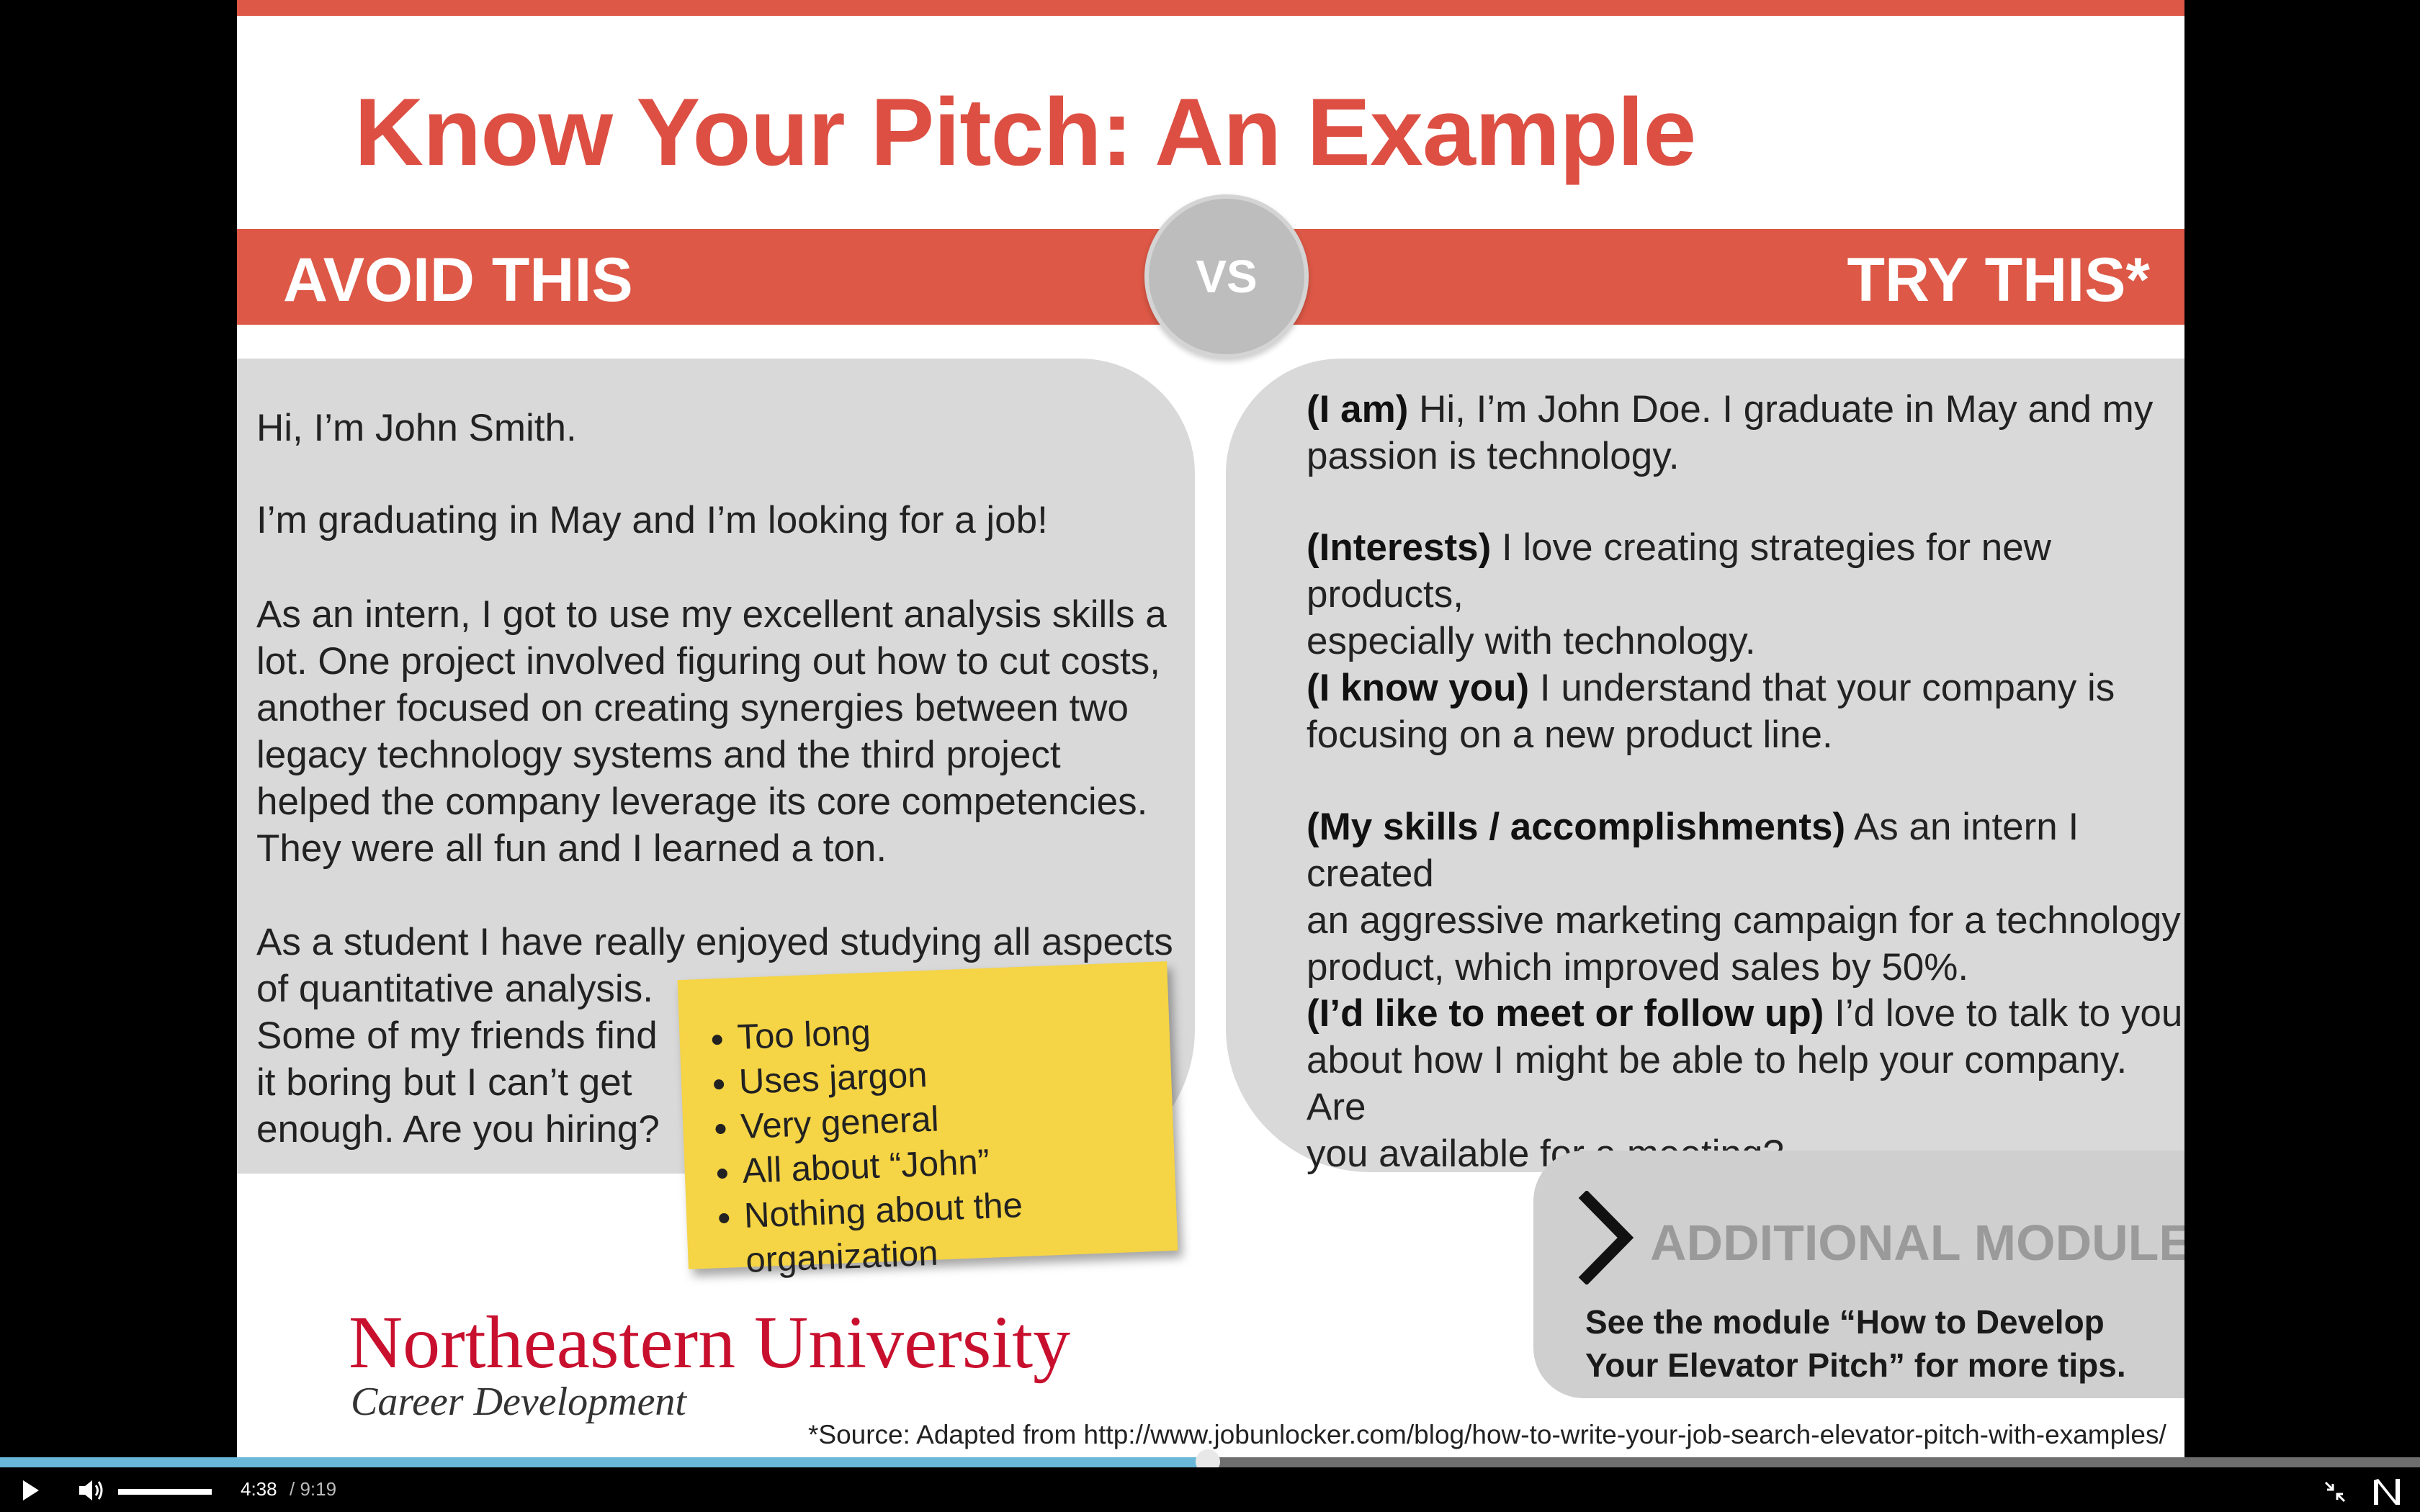  Describe the element at coordinates (1226, 276) in the screenshot. I see `vs-badge: VS` at that location.